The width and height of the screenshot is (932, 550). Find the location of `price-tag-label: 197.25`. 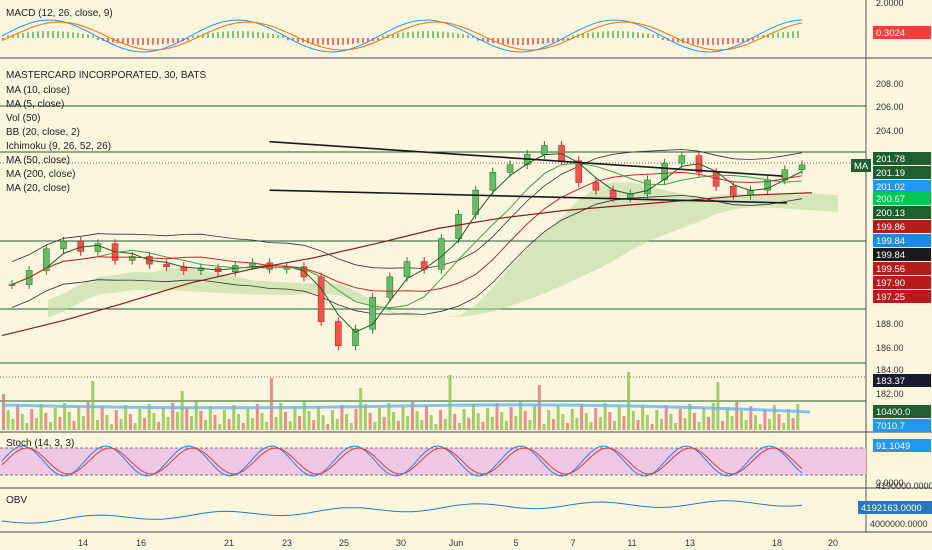

price-tag-label: 197.25 is located at coordinates (890, 297).